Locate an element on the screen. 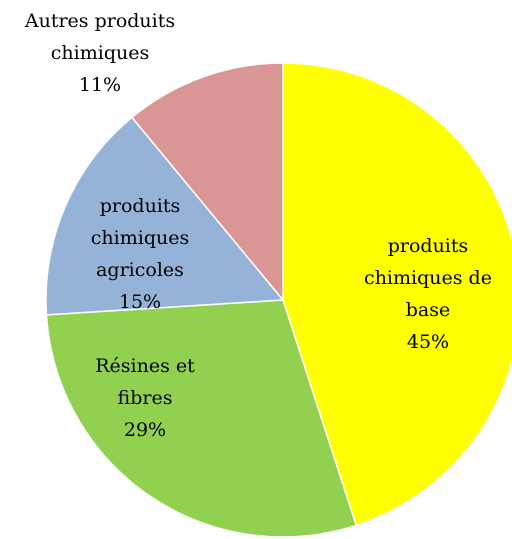  slice-label: Résines et fibres 29% is located at coordinates (145, 398).